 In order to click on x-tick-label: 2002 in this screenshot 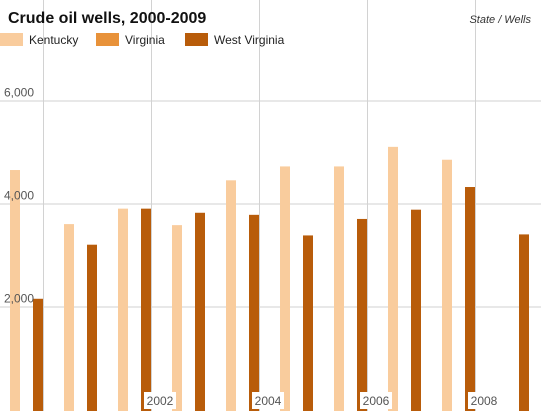, I will do `click(160, 401)`.